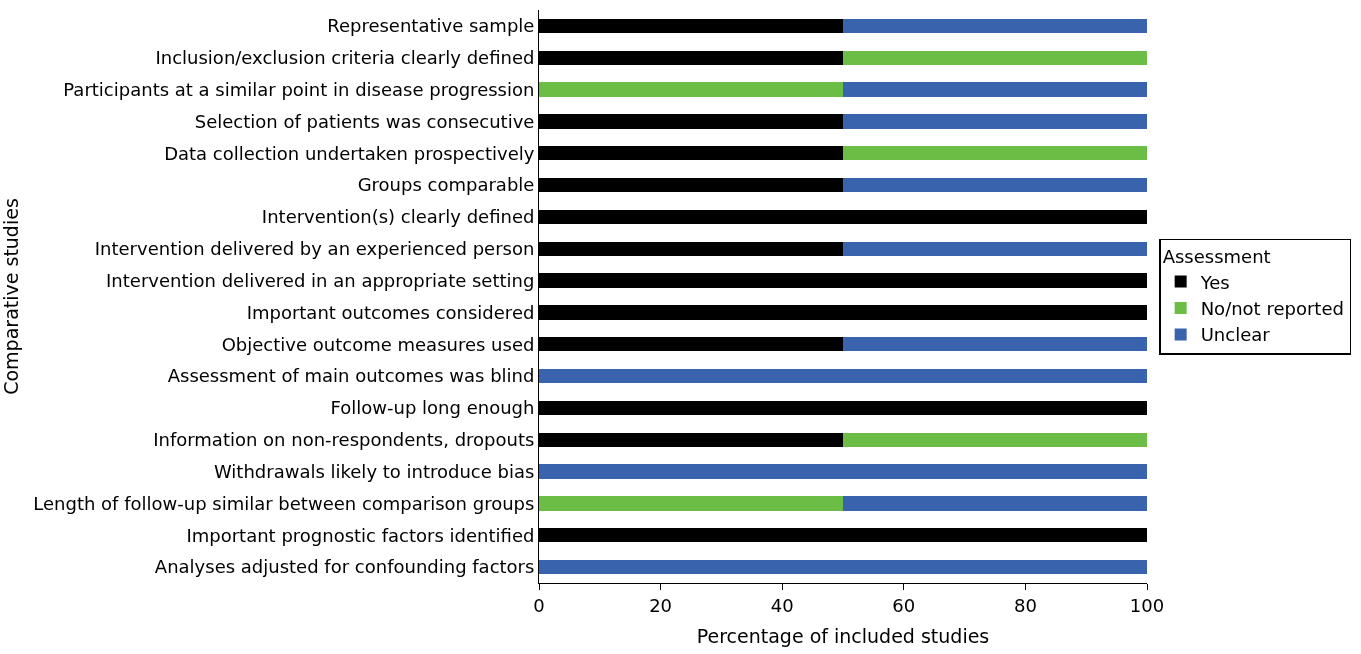 This screenshot has height=654, width=1361. Describe the element at coordinates (661, 605) in the screenshot. I see `x-tick-label: 20` at that location.